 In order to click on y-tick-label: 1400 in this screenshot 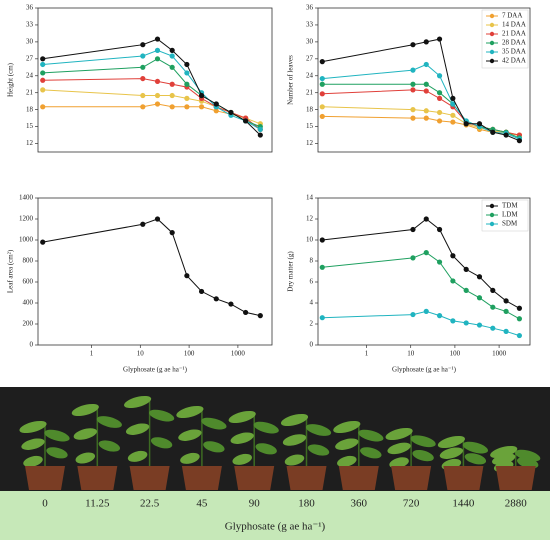, I will do `click(26, 198)`.